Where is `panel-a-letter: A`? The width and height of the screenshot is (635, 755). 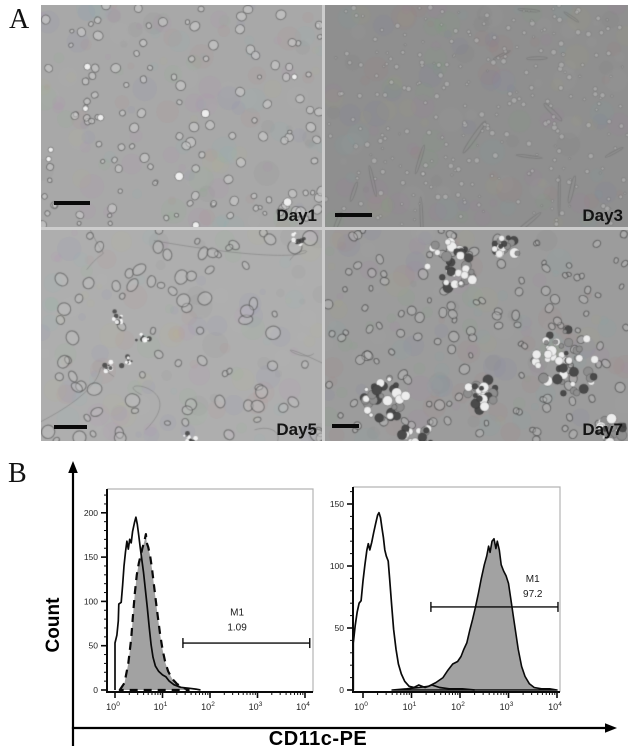
panel-a-letter: A is located at coordinates (19, 19).